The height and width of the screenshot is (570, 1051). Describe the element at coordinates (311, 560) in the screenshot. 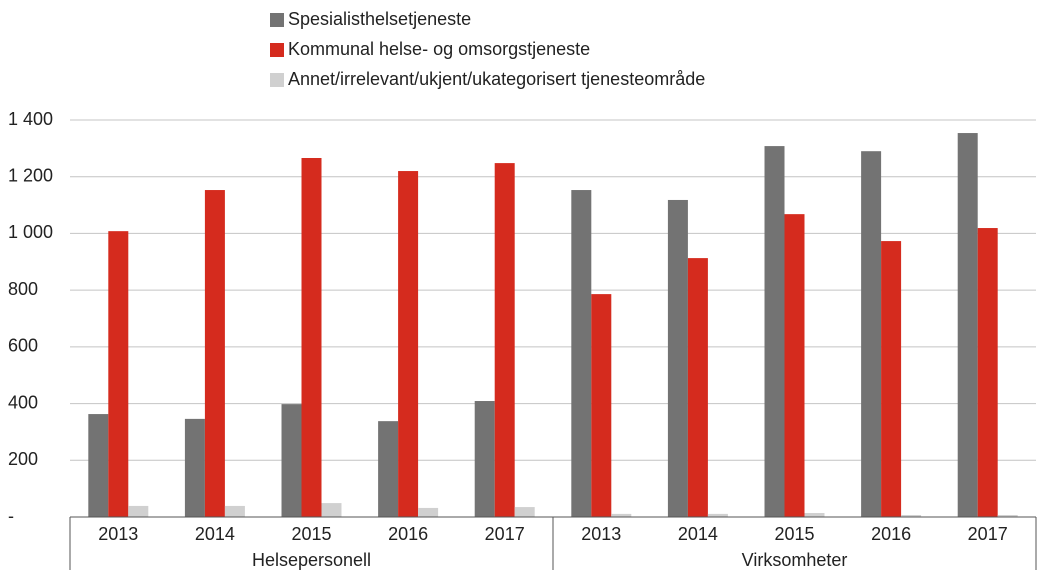

I see `group-label: Helsepersonell` at that location.